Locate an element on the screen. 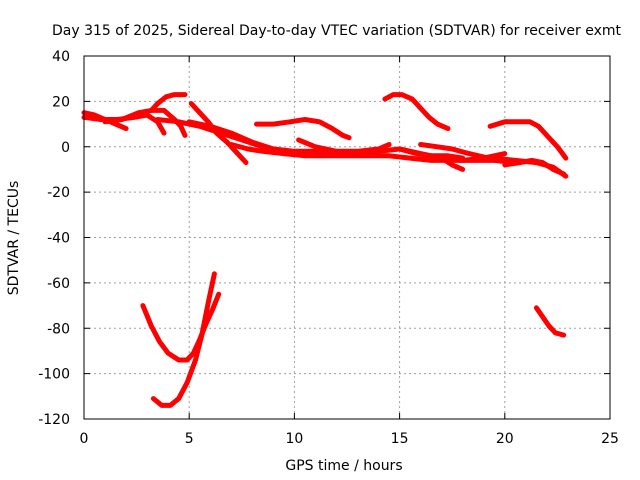  series-line-arc20 is located at coordinates (183, 339).